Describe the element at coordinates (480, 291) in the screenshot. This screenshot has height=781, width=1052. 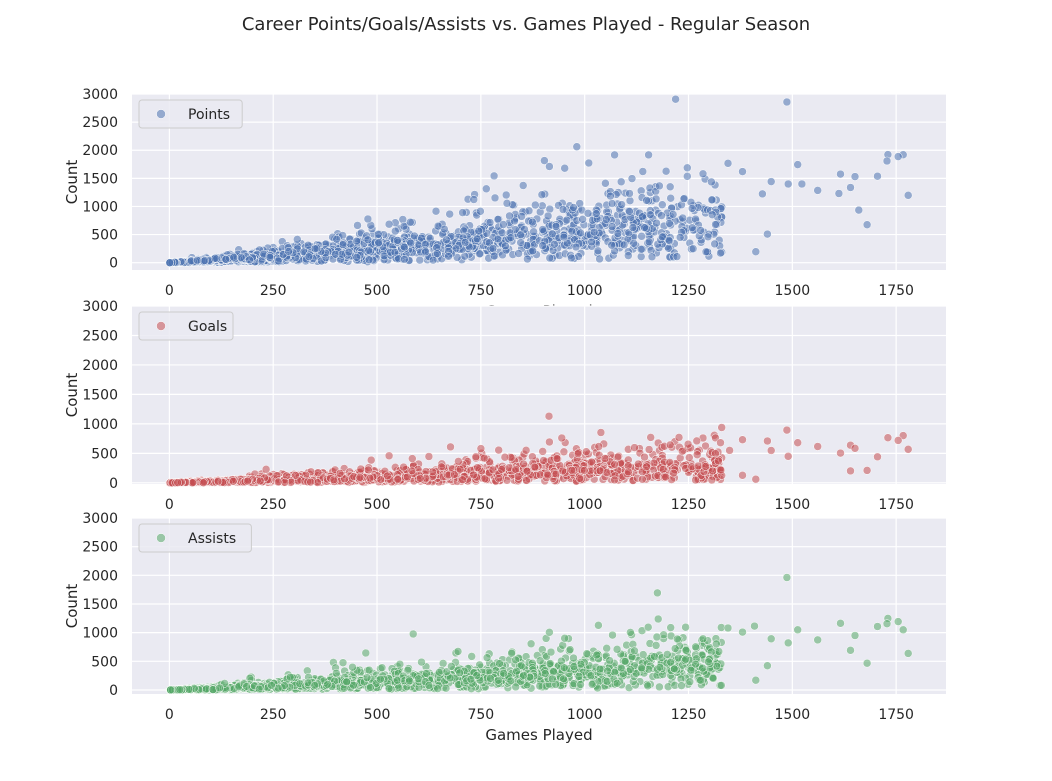
I see `x-tick-label: 750` at that location.